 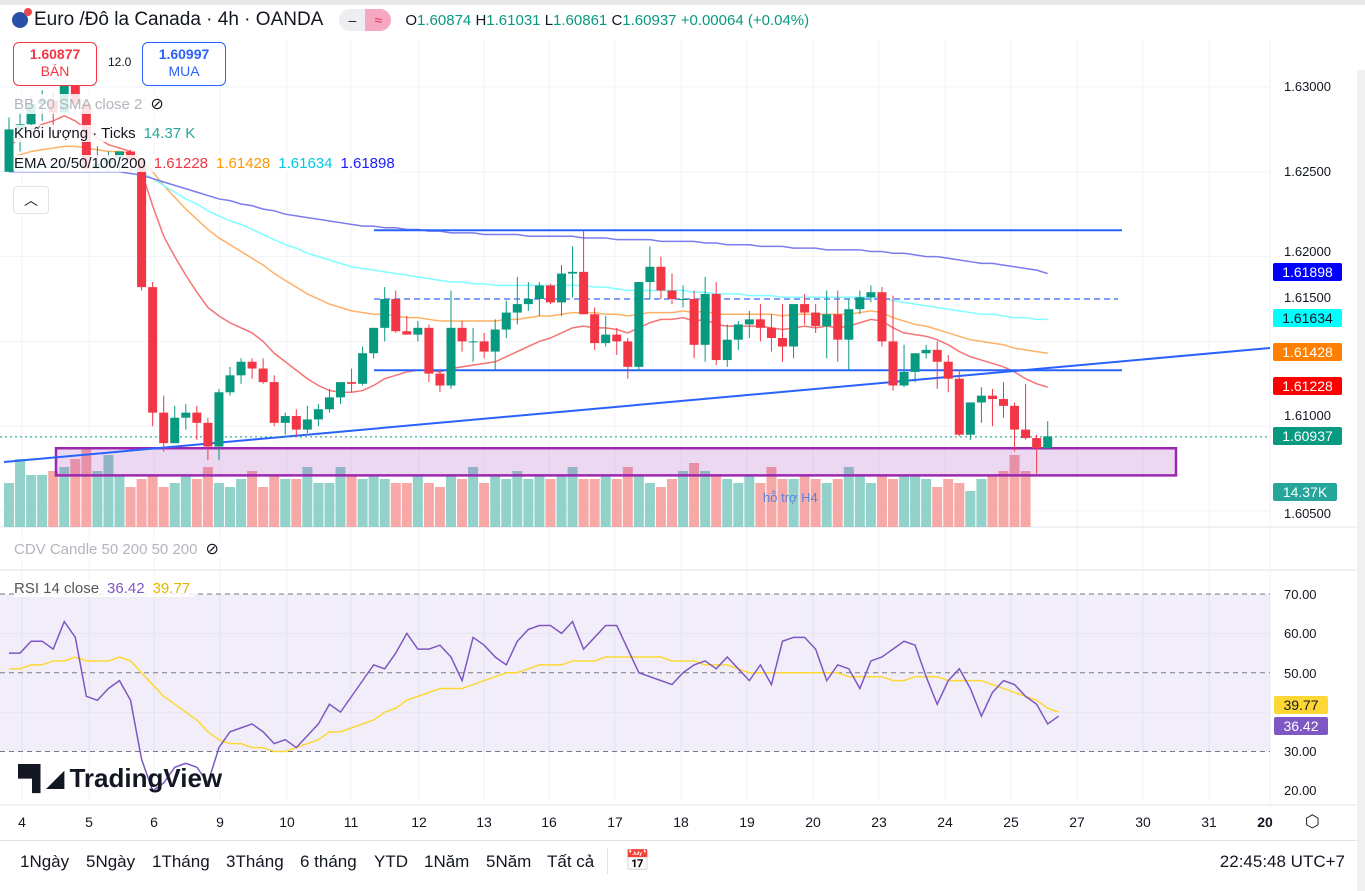 What do you see at coordinates (89, 822) in the screenshot?
I see `time-tick: 5` at bounding box center [89, 822].